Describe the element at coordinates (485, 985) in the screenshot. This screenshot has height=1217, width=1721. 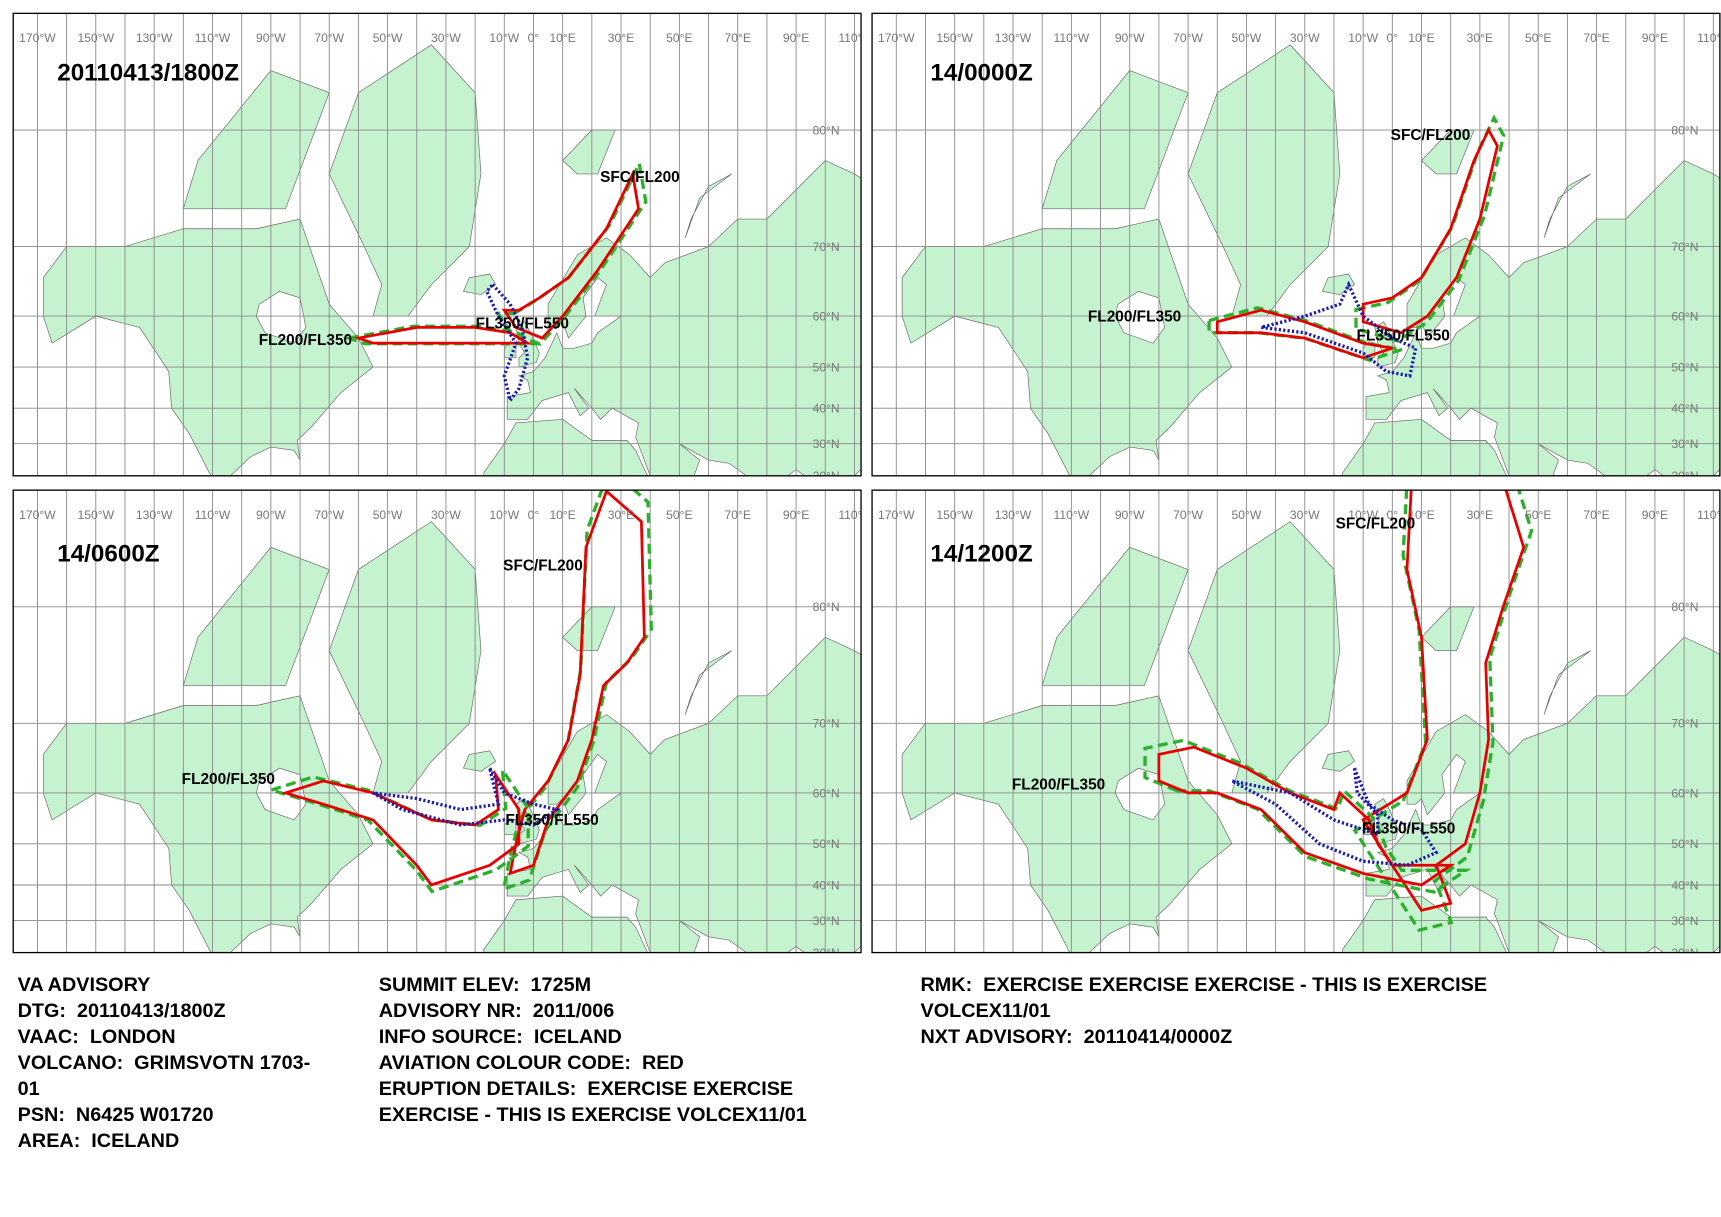
I see `advisory-line: SUMMIT ELEV: 1725M` at that location.